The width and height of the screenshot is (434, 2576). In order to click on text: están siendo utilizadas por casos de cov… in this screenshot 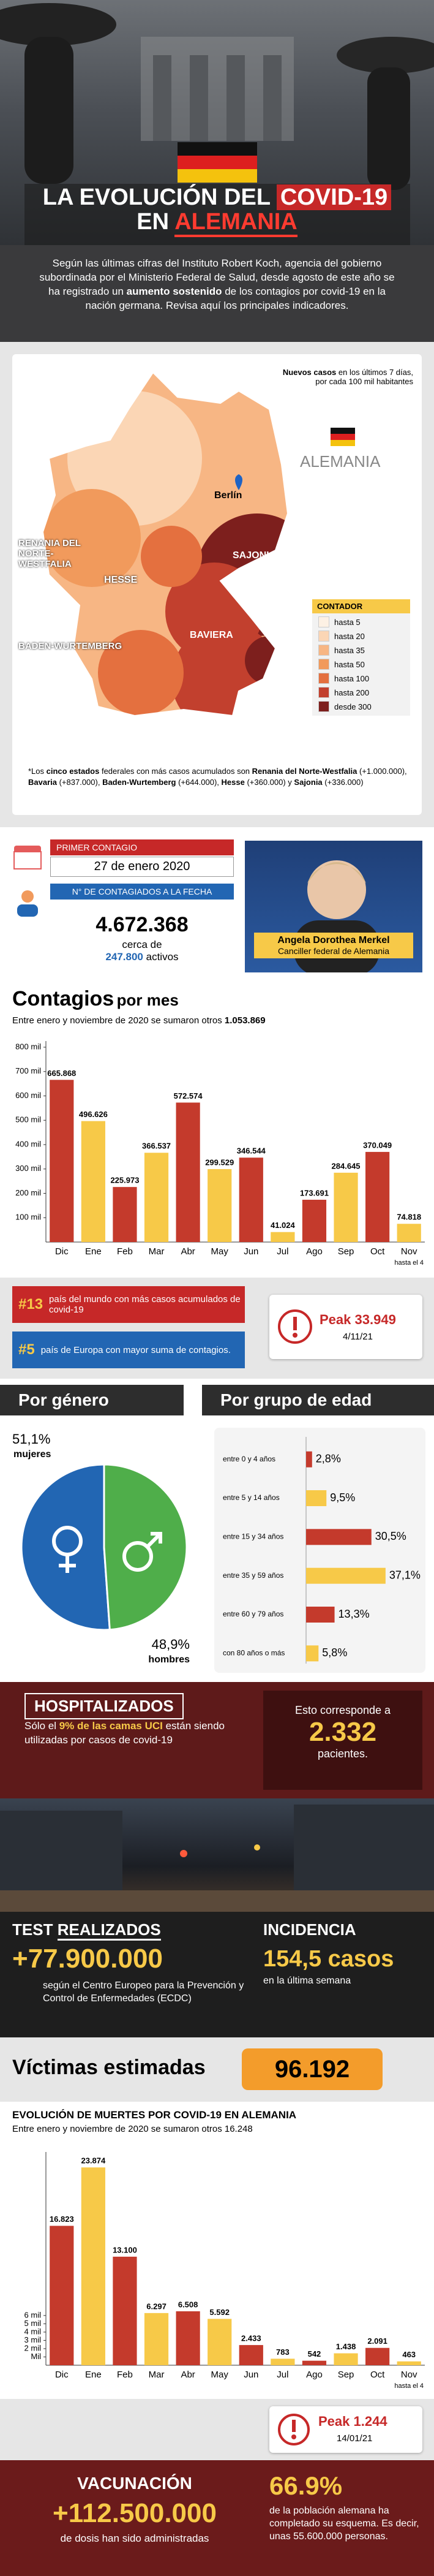, I will do `click(125, 1733)`.